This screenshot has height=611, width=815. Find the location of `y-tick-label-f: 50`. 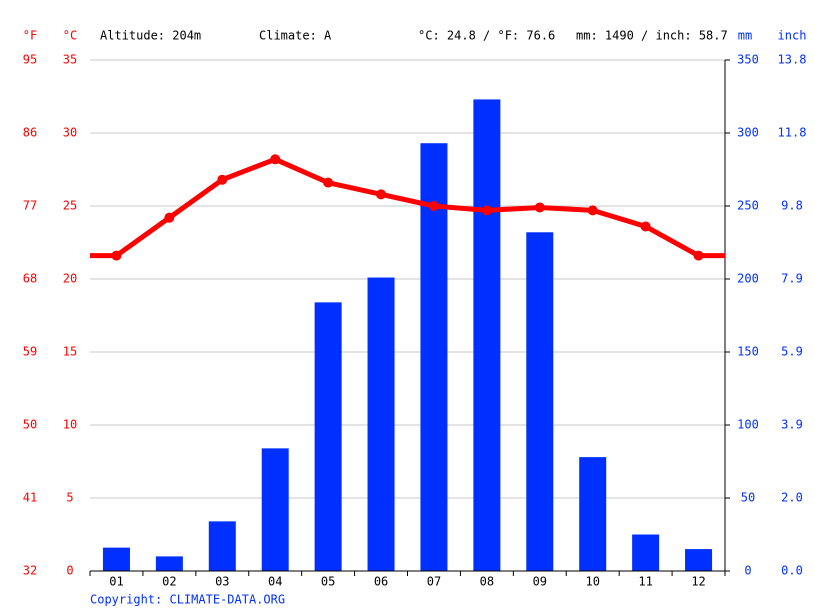

y-tick-label-f: 50 is located at coordinates (30, 425).